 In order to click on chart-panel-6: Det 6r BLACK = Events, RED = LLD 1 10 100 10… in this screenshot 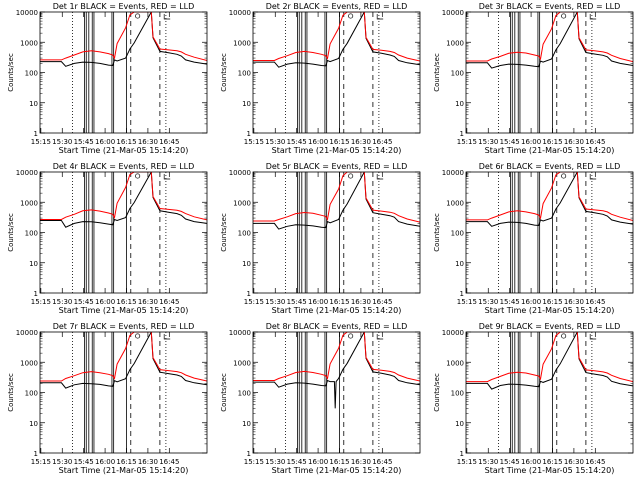, I will do `click(533, 238)`.